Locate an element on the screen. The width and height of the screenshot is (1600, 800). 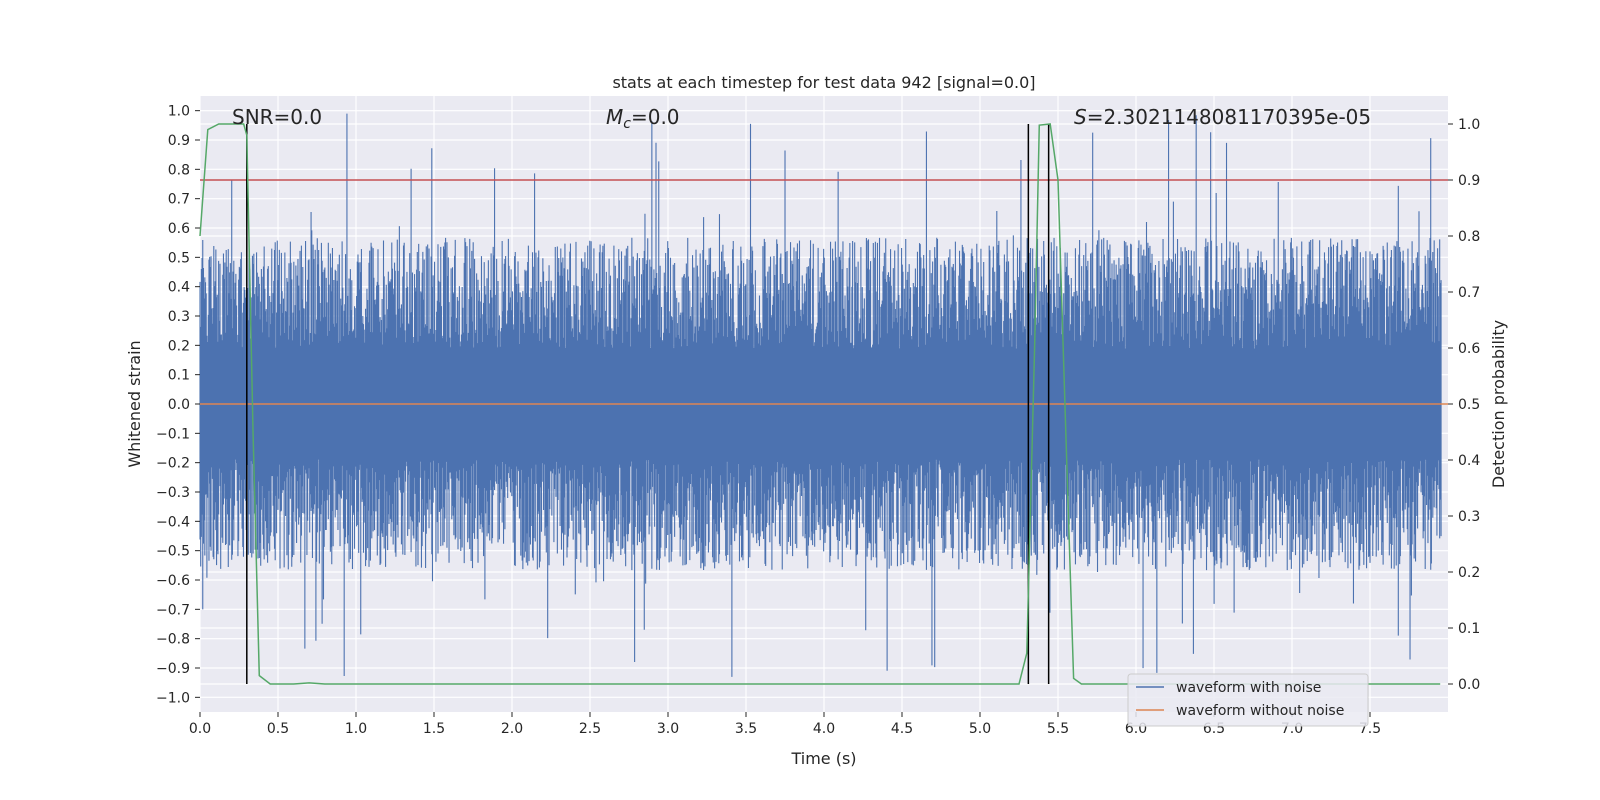
x-tick-label: 3.5 is located at coordinates (746, 729).